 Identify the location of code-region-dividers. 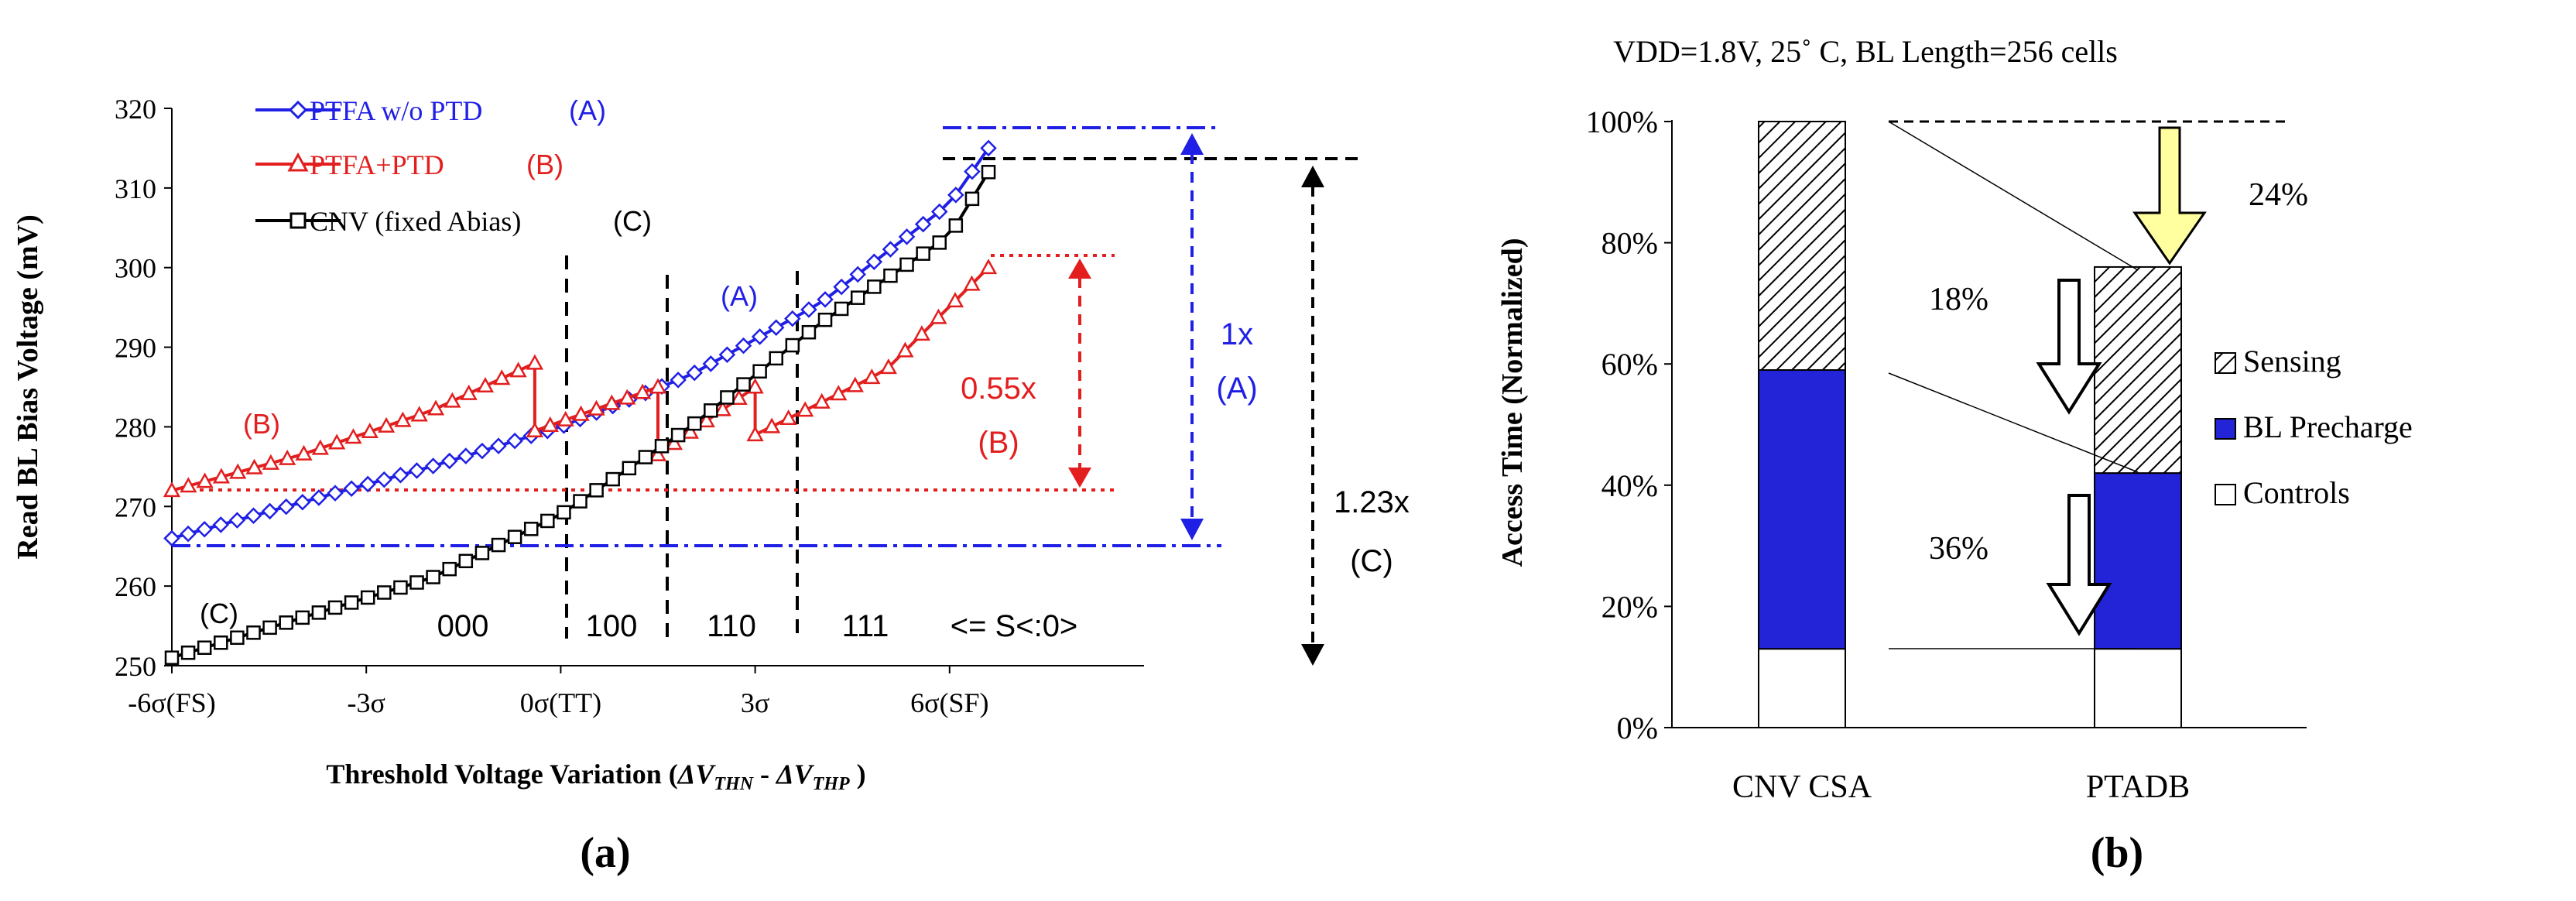
(682, 447).